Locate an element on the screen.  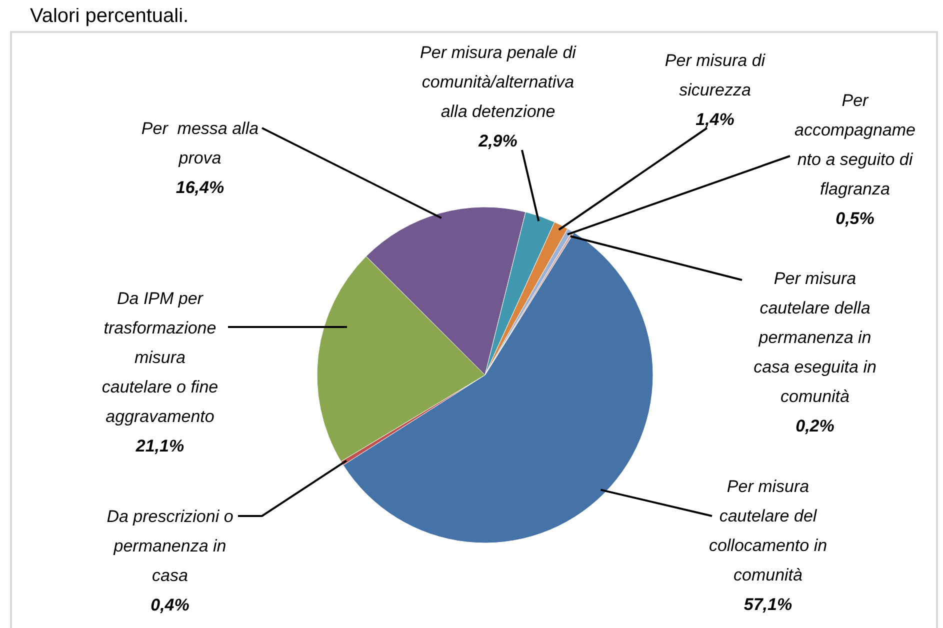
slice-label: Per misura penale di comunità/alternativa alla detenzione is located at coordinates (499, 82).